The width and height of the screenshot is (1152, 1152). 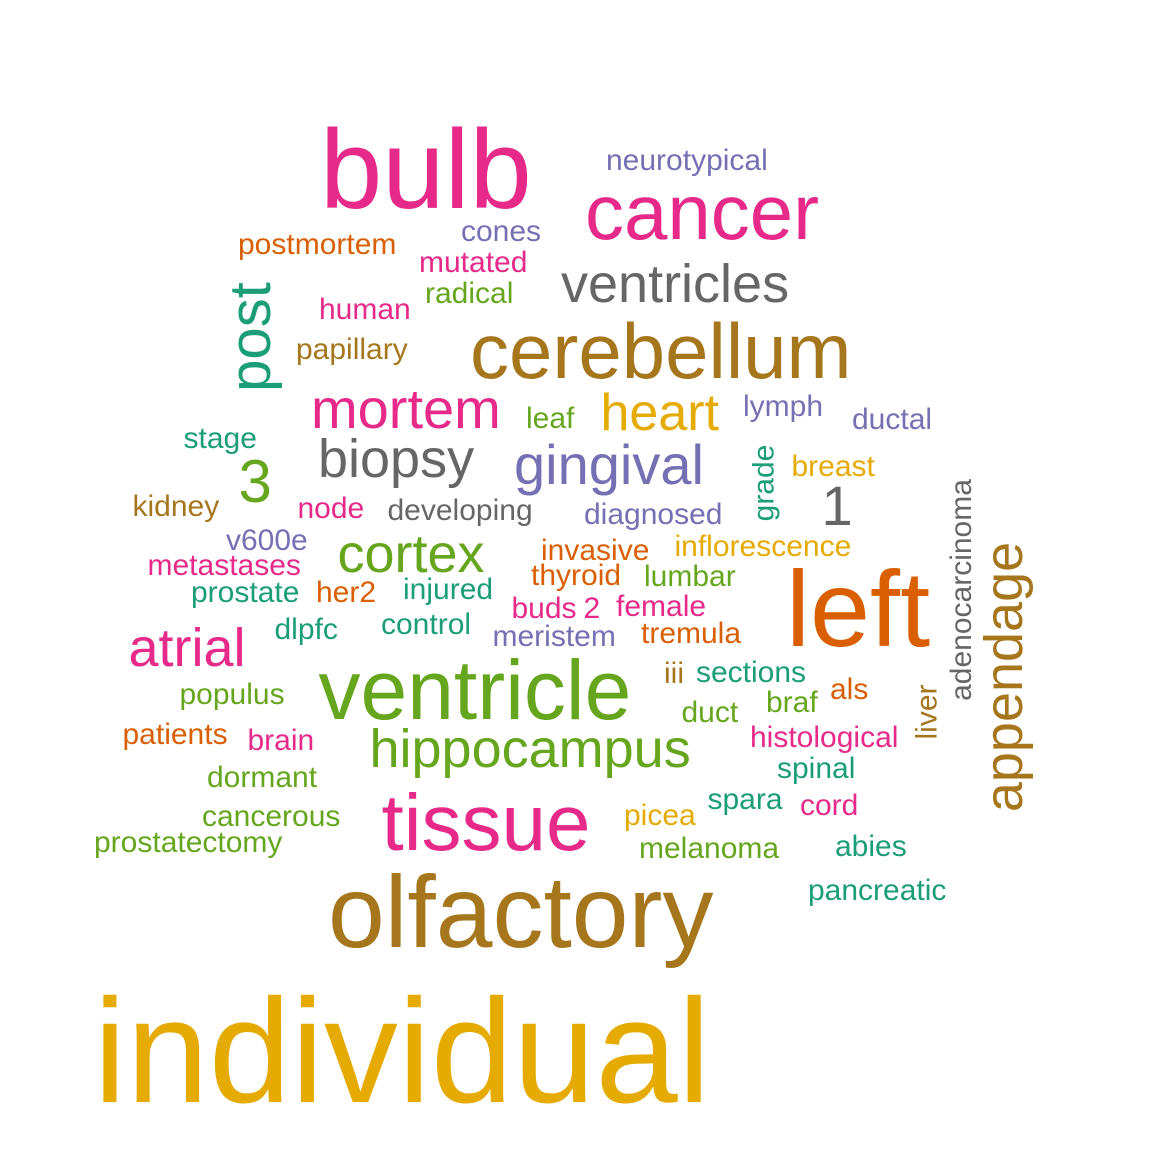 What do you see at coordinates (250, 337) in the screenshot?
I see `word-post: post` at bounding box center [250, 337].